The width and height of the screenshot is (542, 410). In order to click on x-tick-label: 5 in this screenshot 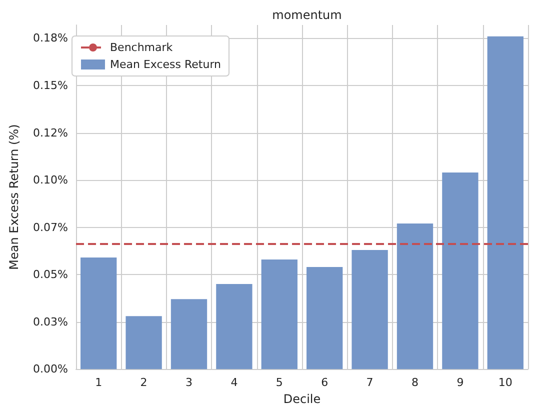, I will do `click(279, 383)`.